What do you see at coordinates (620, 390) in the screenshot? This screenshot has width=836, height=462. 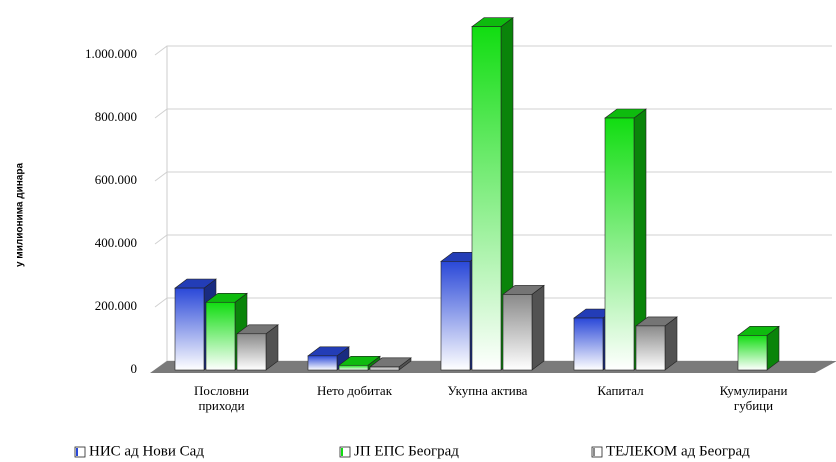 I see `x-tick-label: Капитал` at bounding box center [620, 390].